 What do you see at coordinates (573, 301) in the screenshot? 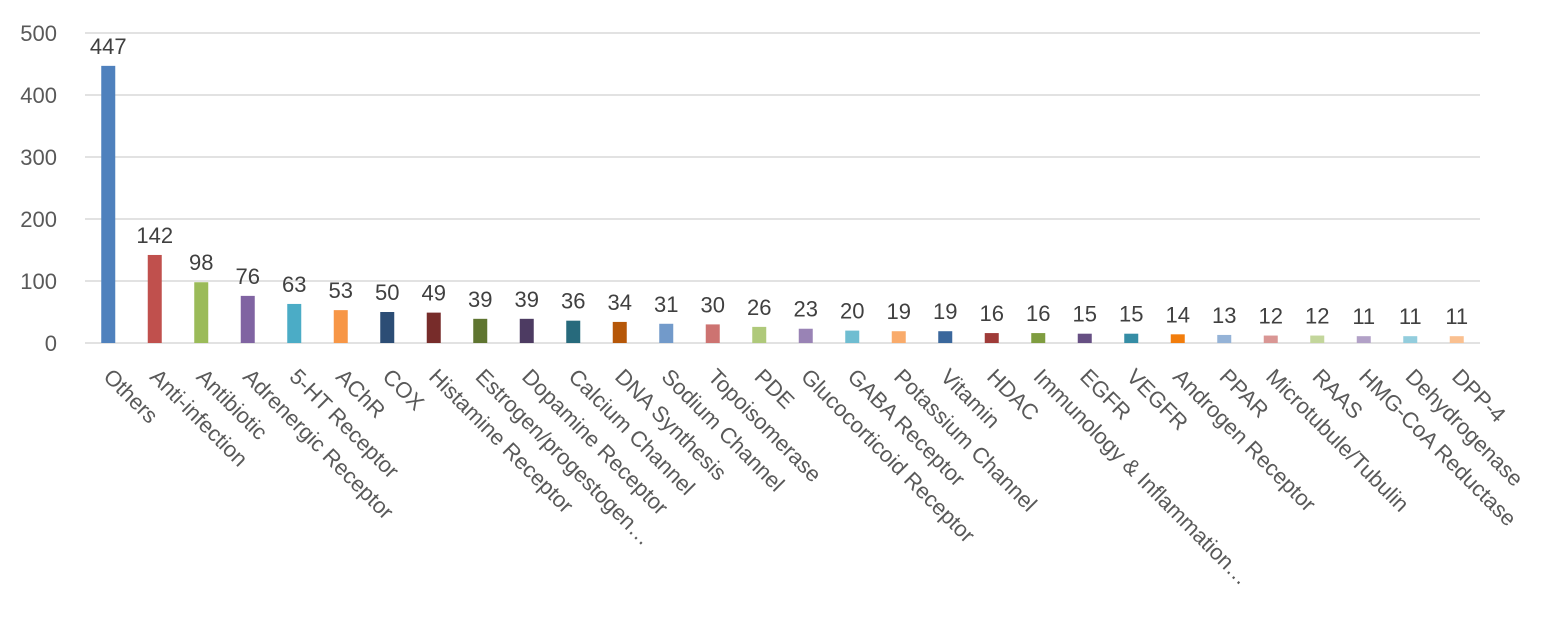
I see `data-label: 36` at bounding box center [573, 301].